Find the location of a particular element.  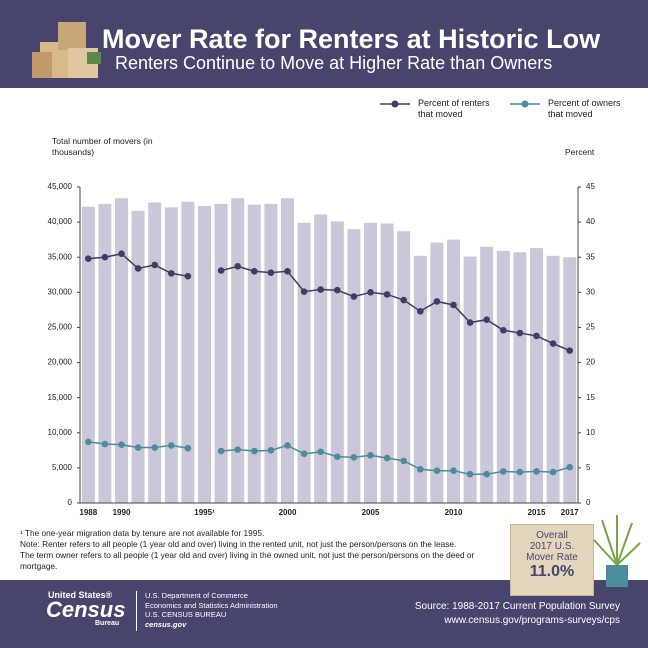

admin: Economics and Statistics Administration is located at coordinates (211, 605).